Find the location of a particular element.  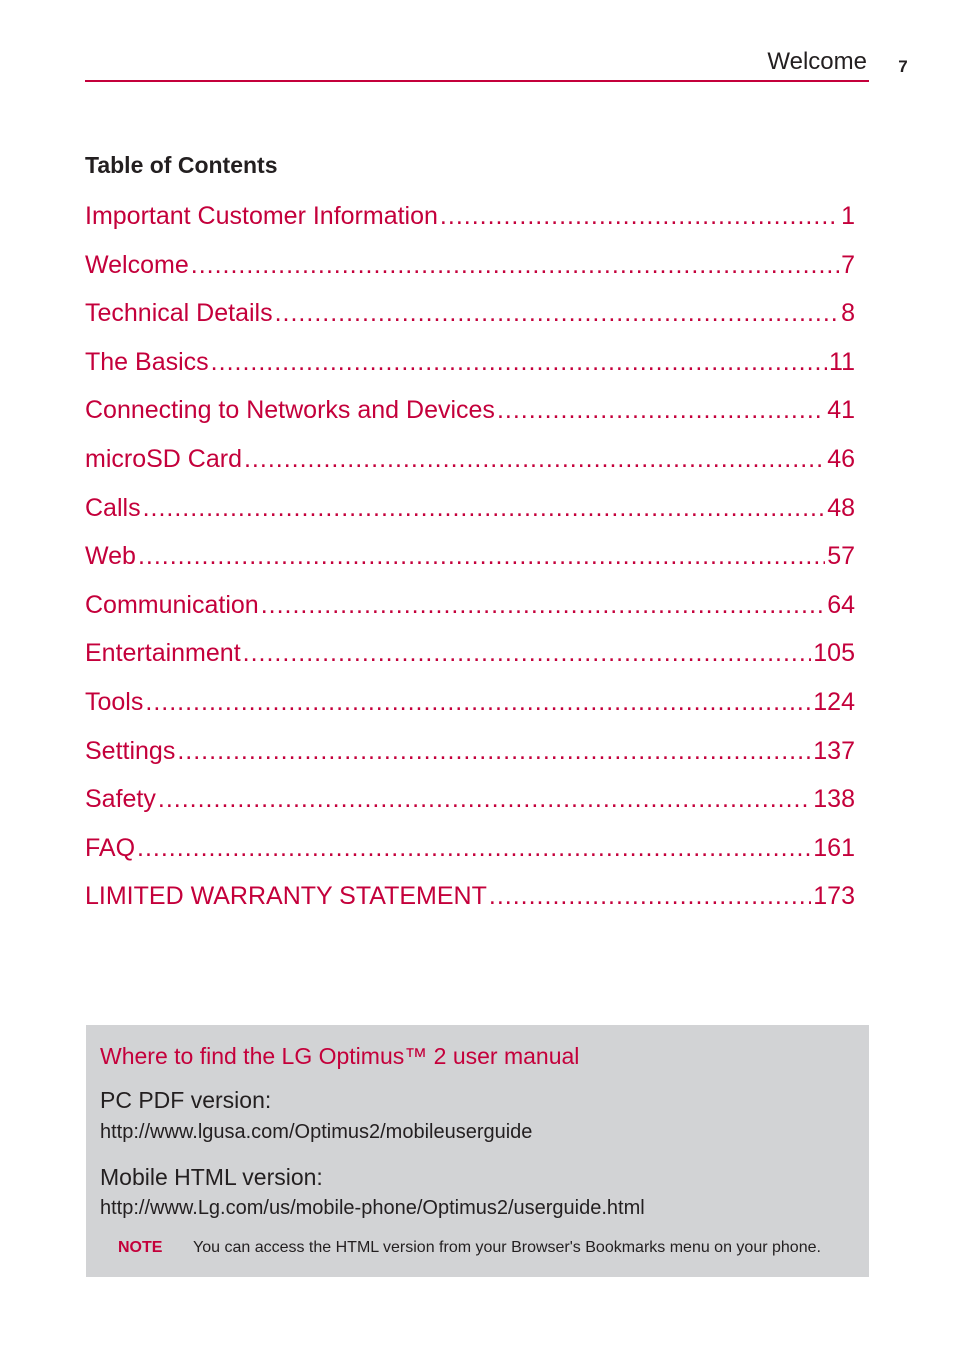

toc-entry-page: 7 is located at coordinates (848, 264).